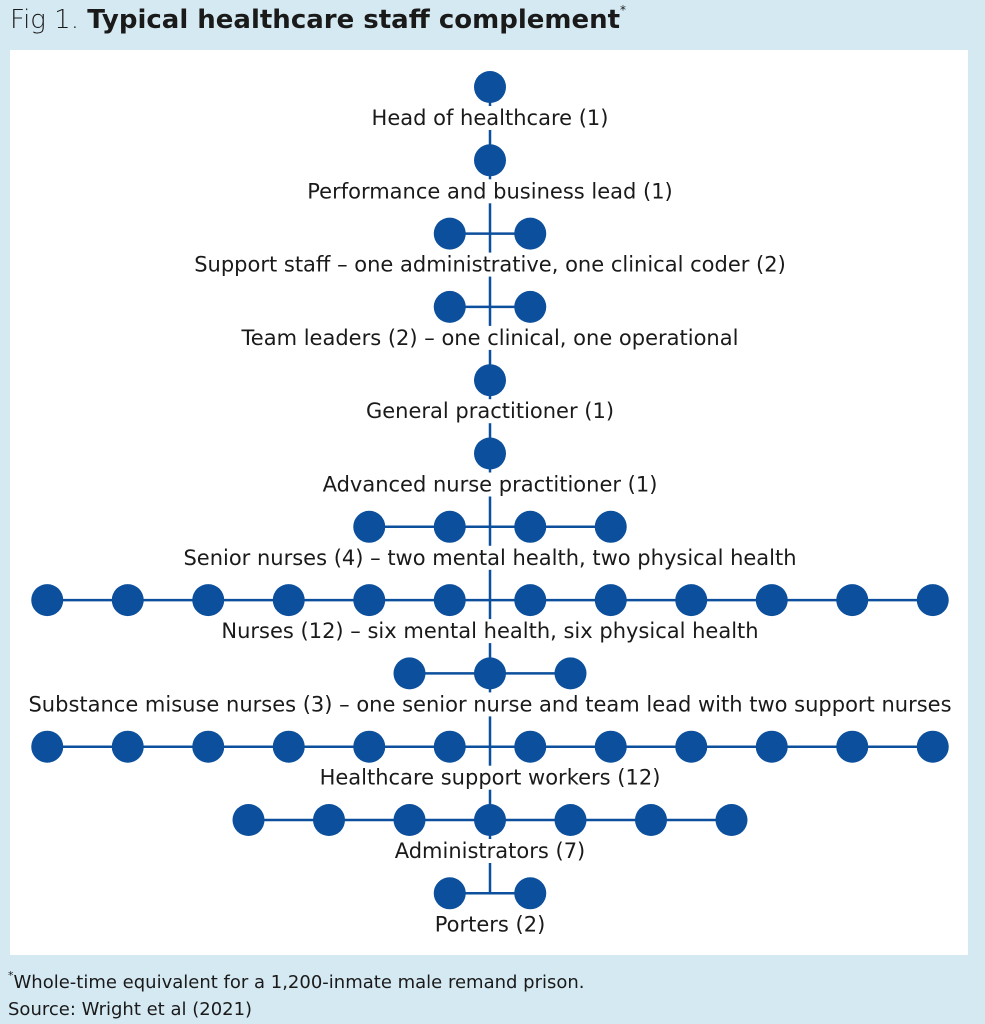 The image size is (985, 1024). I want to click on source: Source: Wright et al (2021), so click(130, 1009).